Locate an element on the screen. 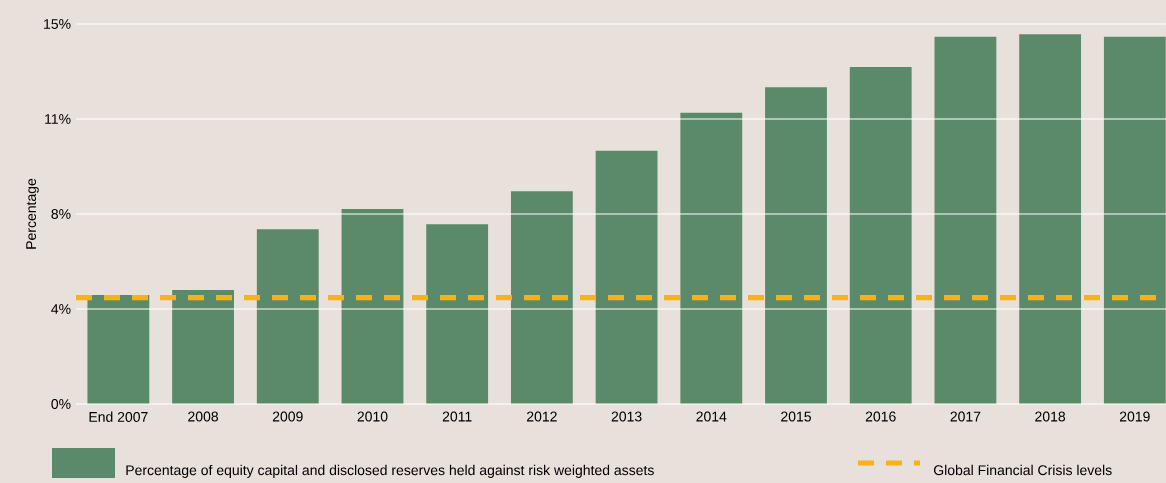  x-tick-label: 2019 is located at coordinates (1134, 416).